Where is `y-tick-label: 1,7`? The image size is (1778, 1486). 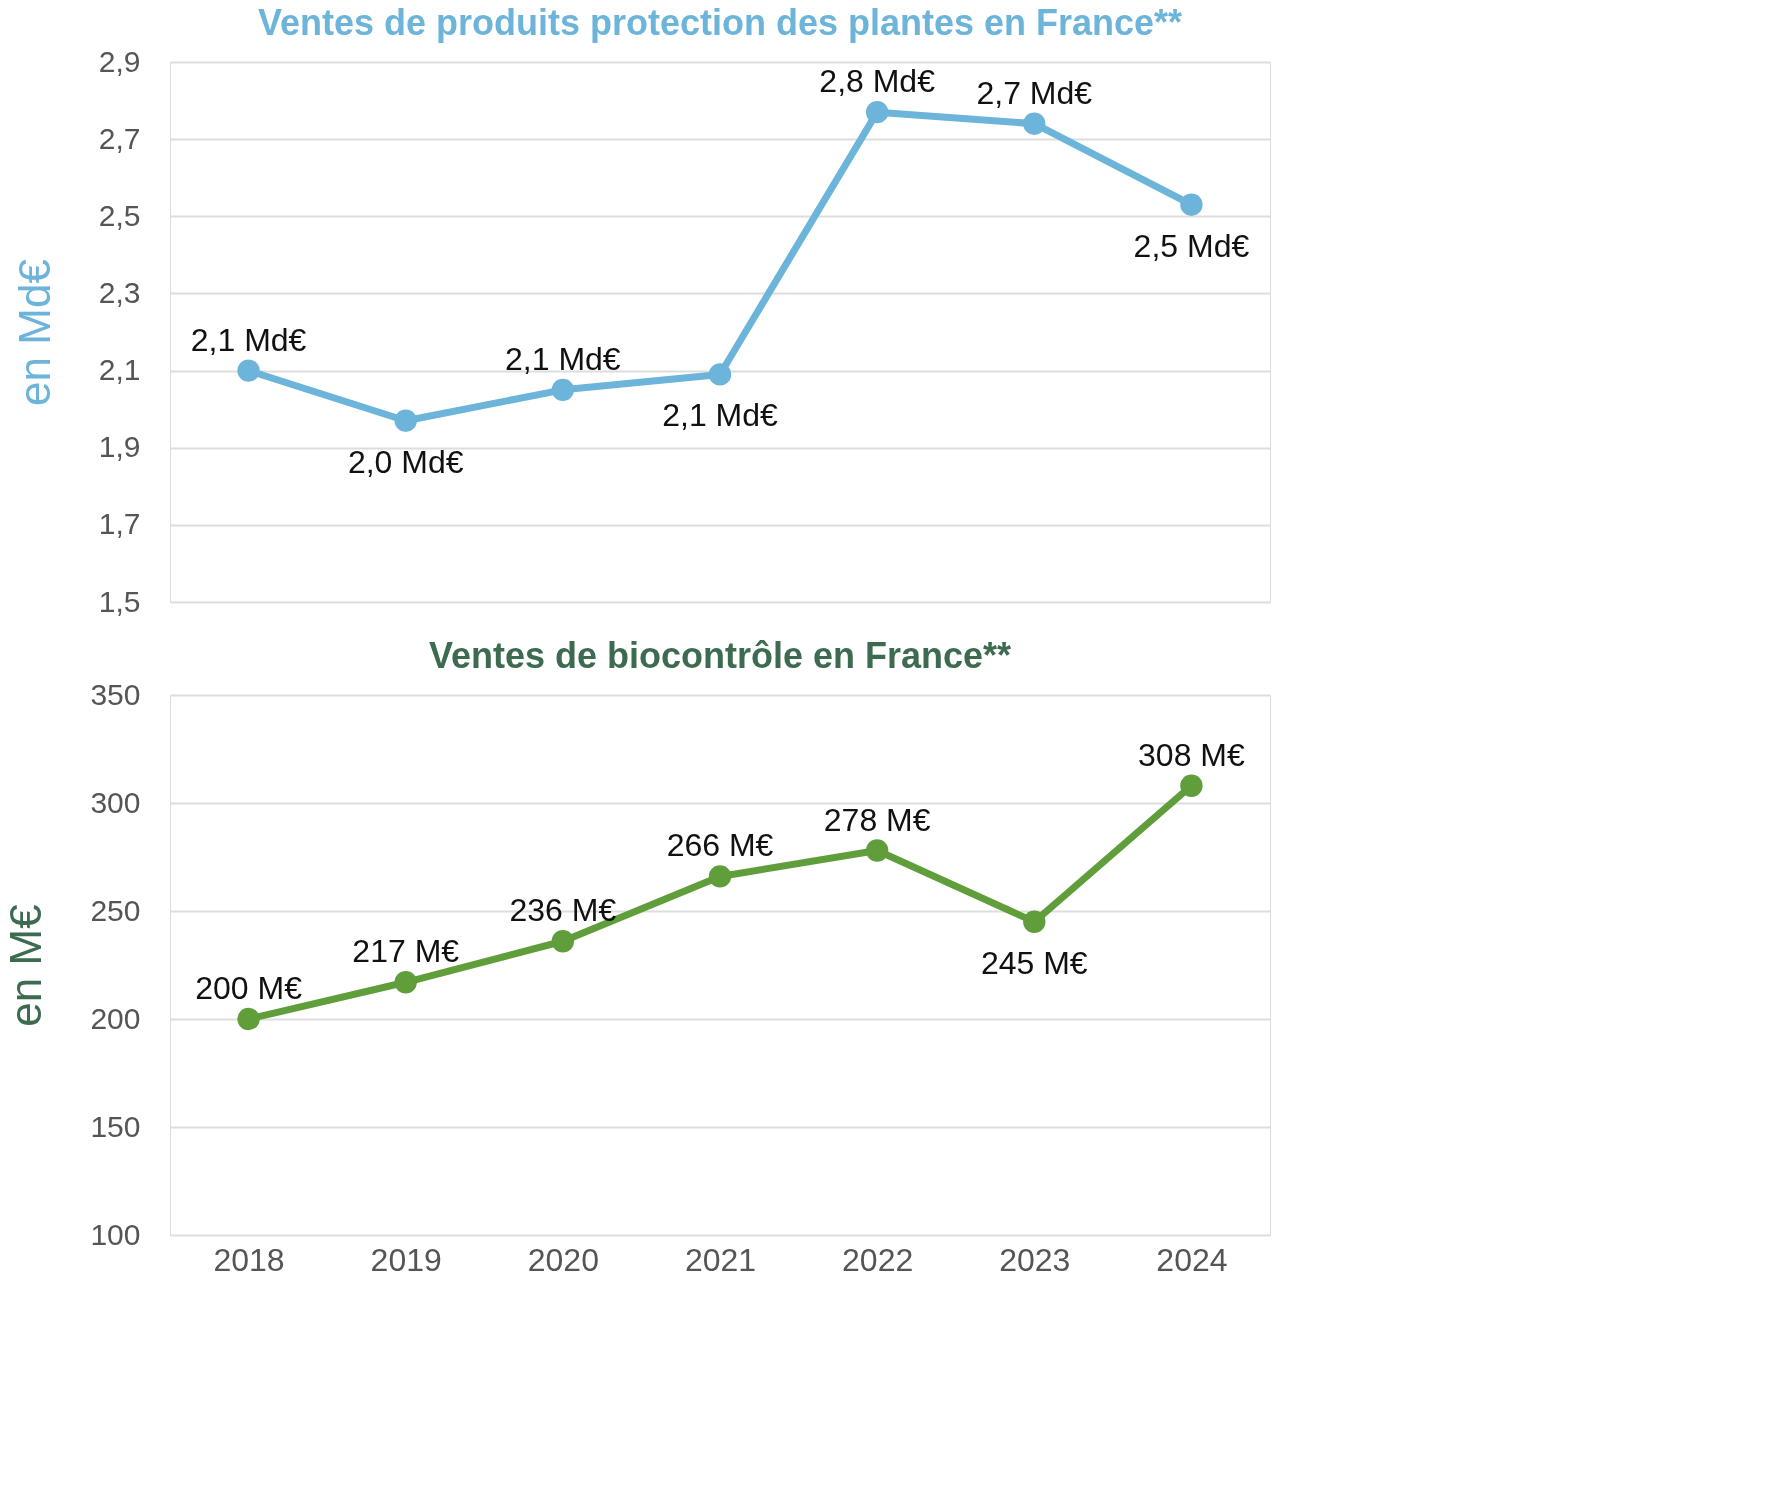 y-tick-label: 1,7 is located at coordinates (119, 524).